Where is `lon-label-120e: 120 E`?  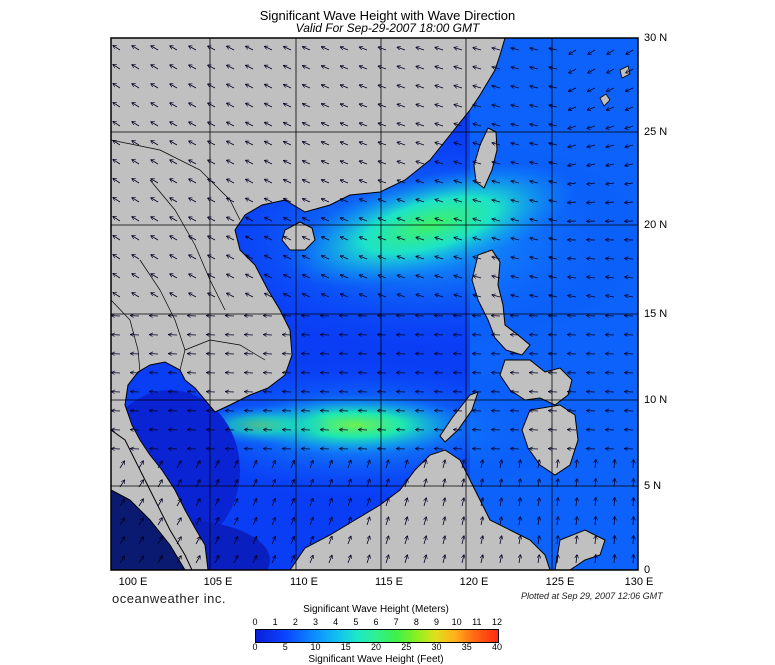
lon-label-120e: 120 E is located at coordinates (474, 582).